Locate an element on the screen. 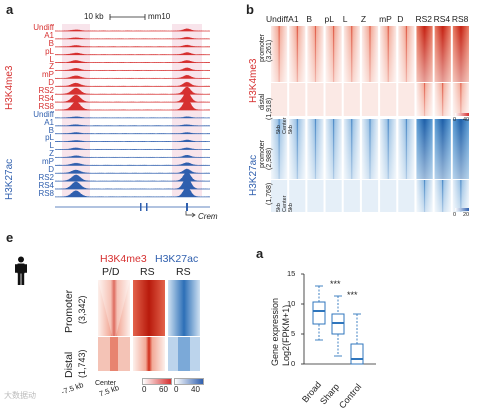 This screenshot has height=410, width=478. b-blue-scale is located at coordinates (462, 209).